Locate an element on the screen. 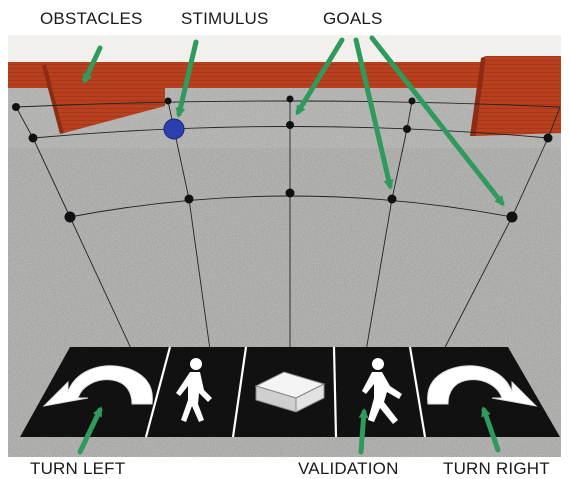  turn-right-arrow-icon is located at coordinates (482, 386).